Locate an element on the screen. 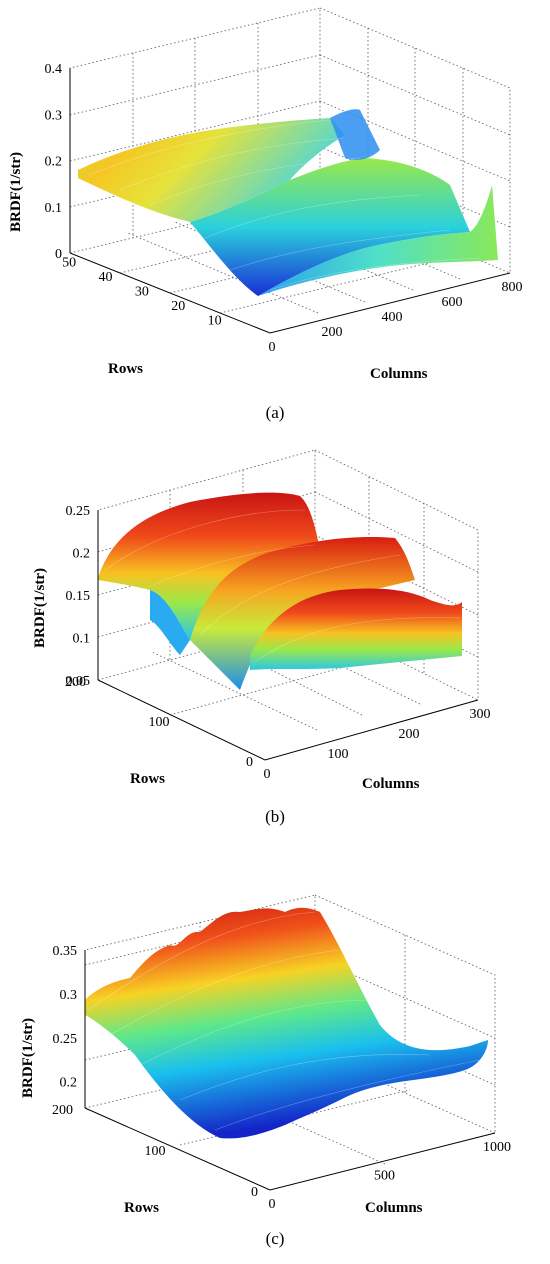 The image size is (550, 1264). surface-b is located at coordinates (280, 591).